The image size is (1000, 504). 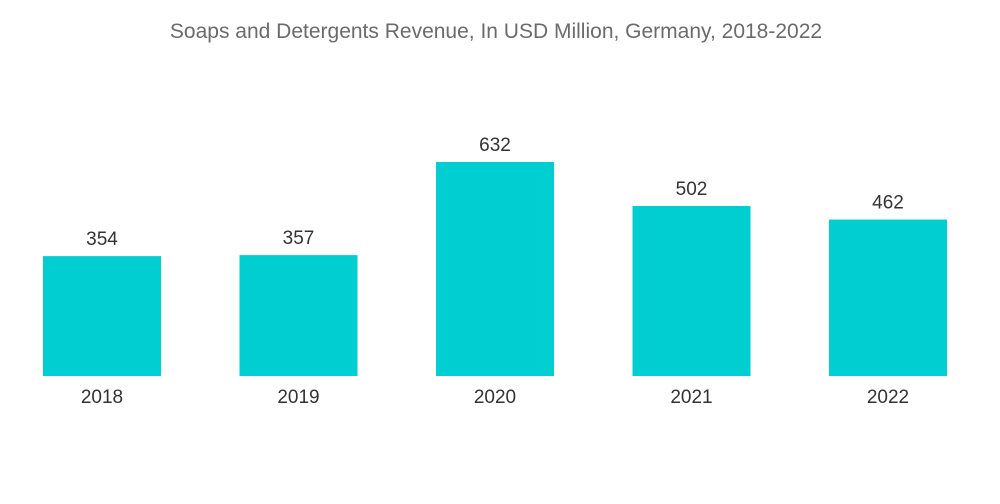 I want to click on bar-2018, so click(x=102, y=316).